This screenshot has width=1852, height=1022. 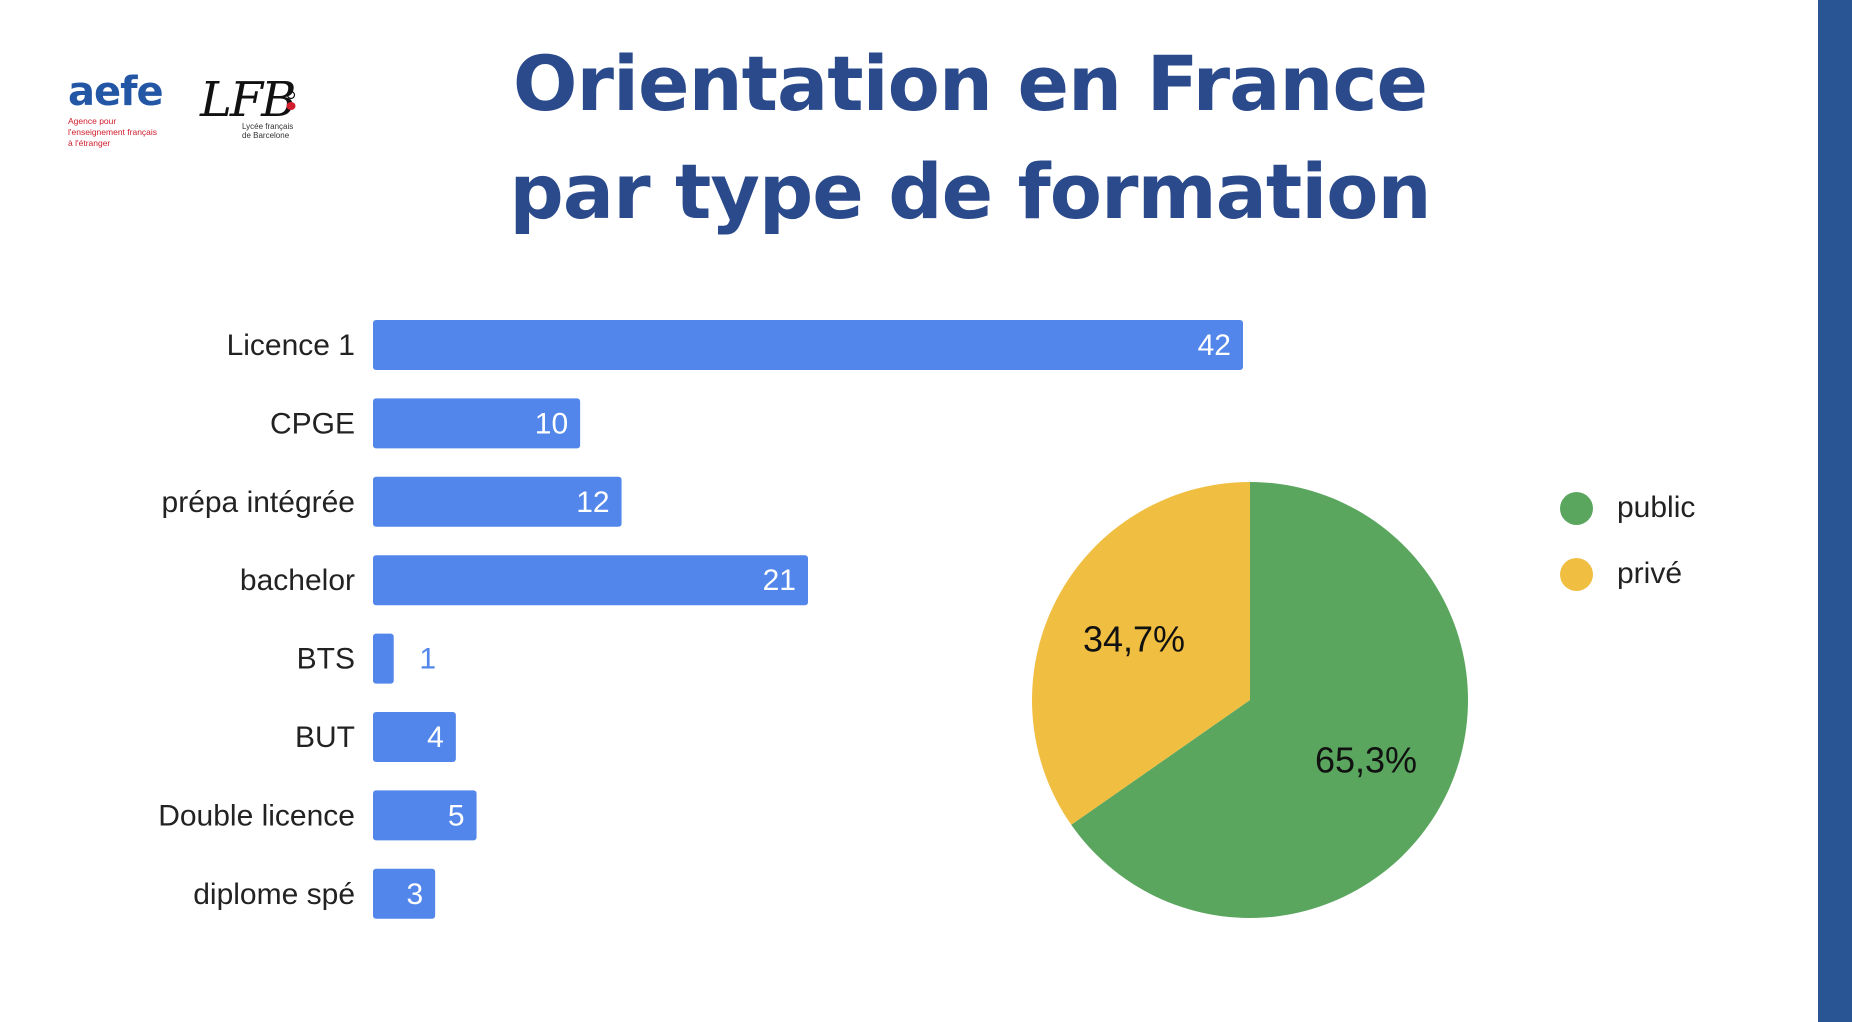 I want to click on bar-cpge, so click(x=477, y=423).